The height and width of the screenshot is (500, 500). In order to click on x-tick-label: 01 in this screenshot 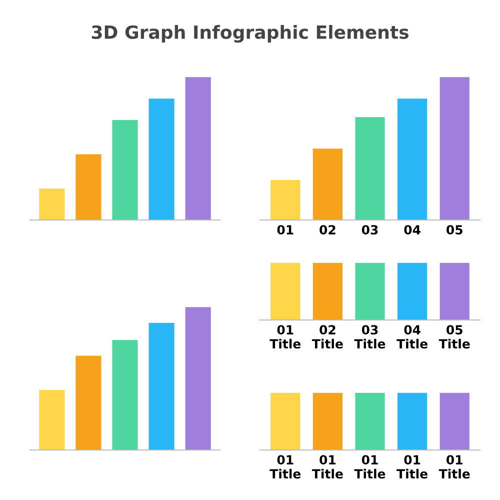, I will do `click(285, 230)`.